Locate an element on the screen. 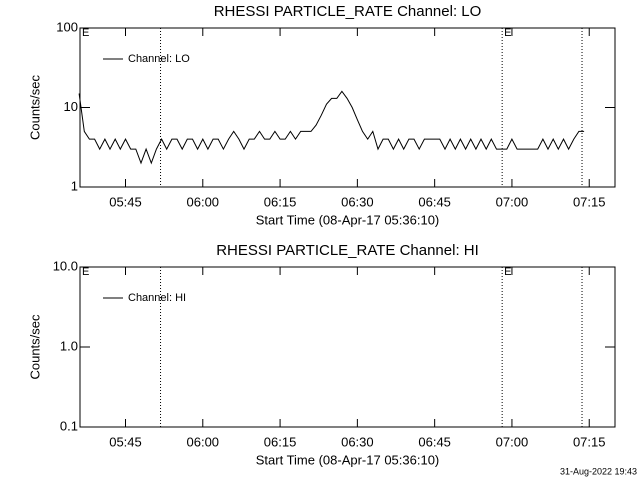 The width and height of the screenshot is (640, 480). chart-title: RHESSI PARTICLE_RATE Channel: HI is located at coordinates (347, 250).